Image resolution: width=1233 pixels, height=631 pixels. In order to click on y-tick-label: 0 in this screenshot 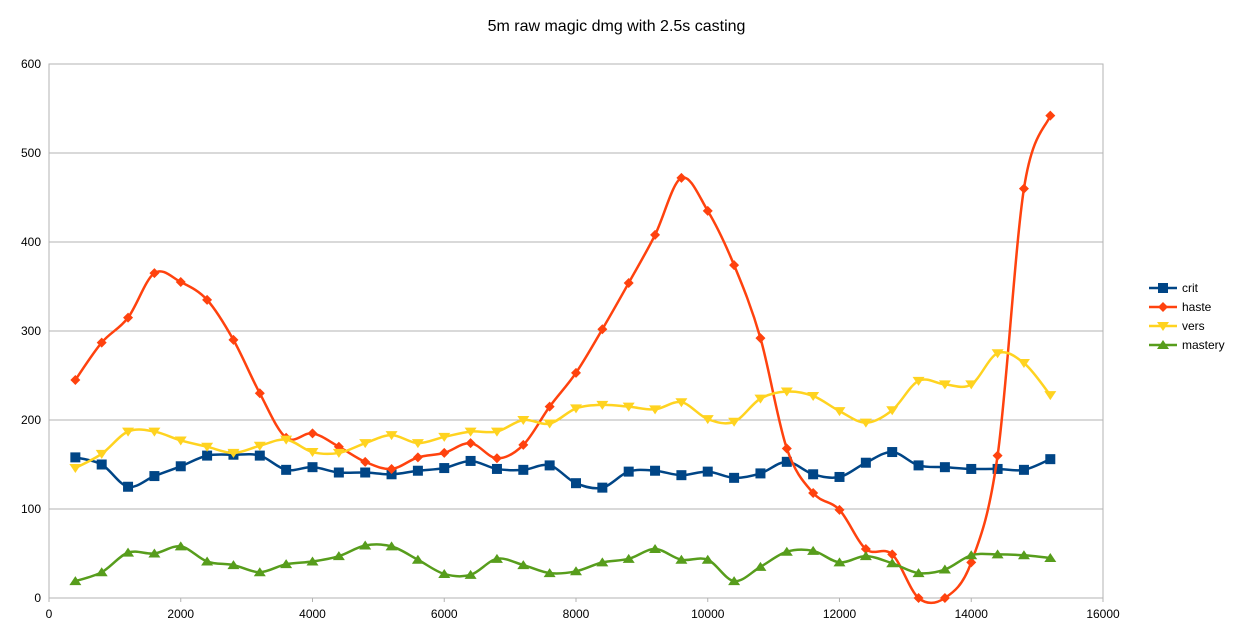, I will do `click(37, 598)`.